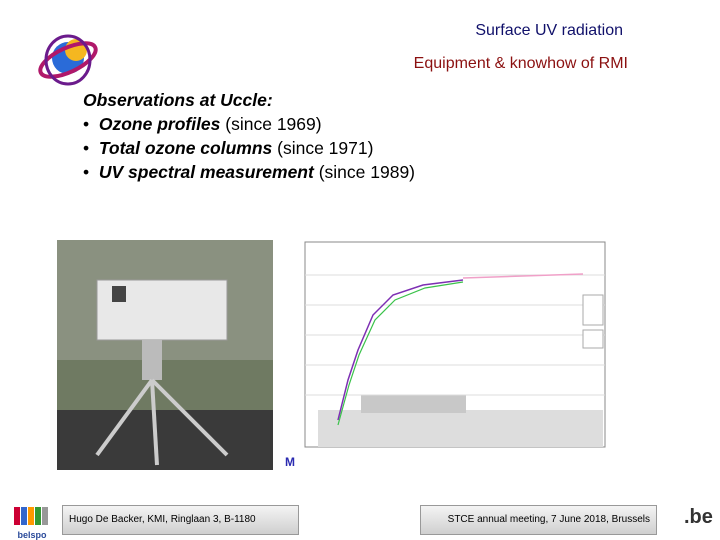 The width and height of the screenshot is (720, 540). Describe the element at coordinates (32, 523) in the screenshot. I see `belspo-logo: belspo` at that location.